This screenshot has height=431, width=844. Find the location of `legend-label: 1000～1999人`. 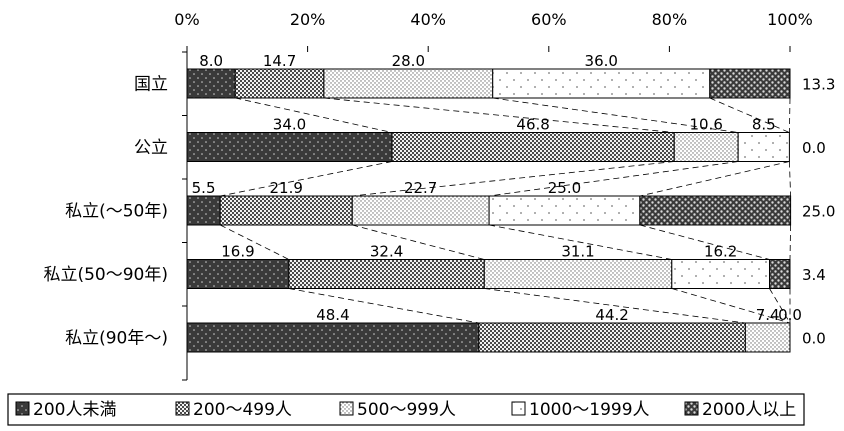

legend-label: 1000～1999人 is located at coordinates (589, 410).